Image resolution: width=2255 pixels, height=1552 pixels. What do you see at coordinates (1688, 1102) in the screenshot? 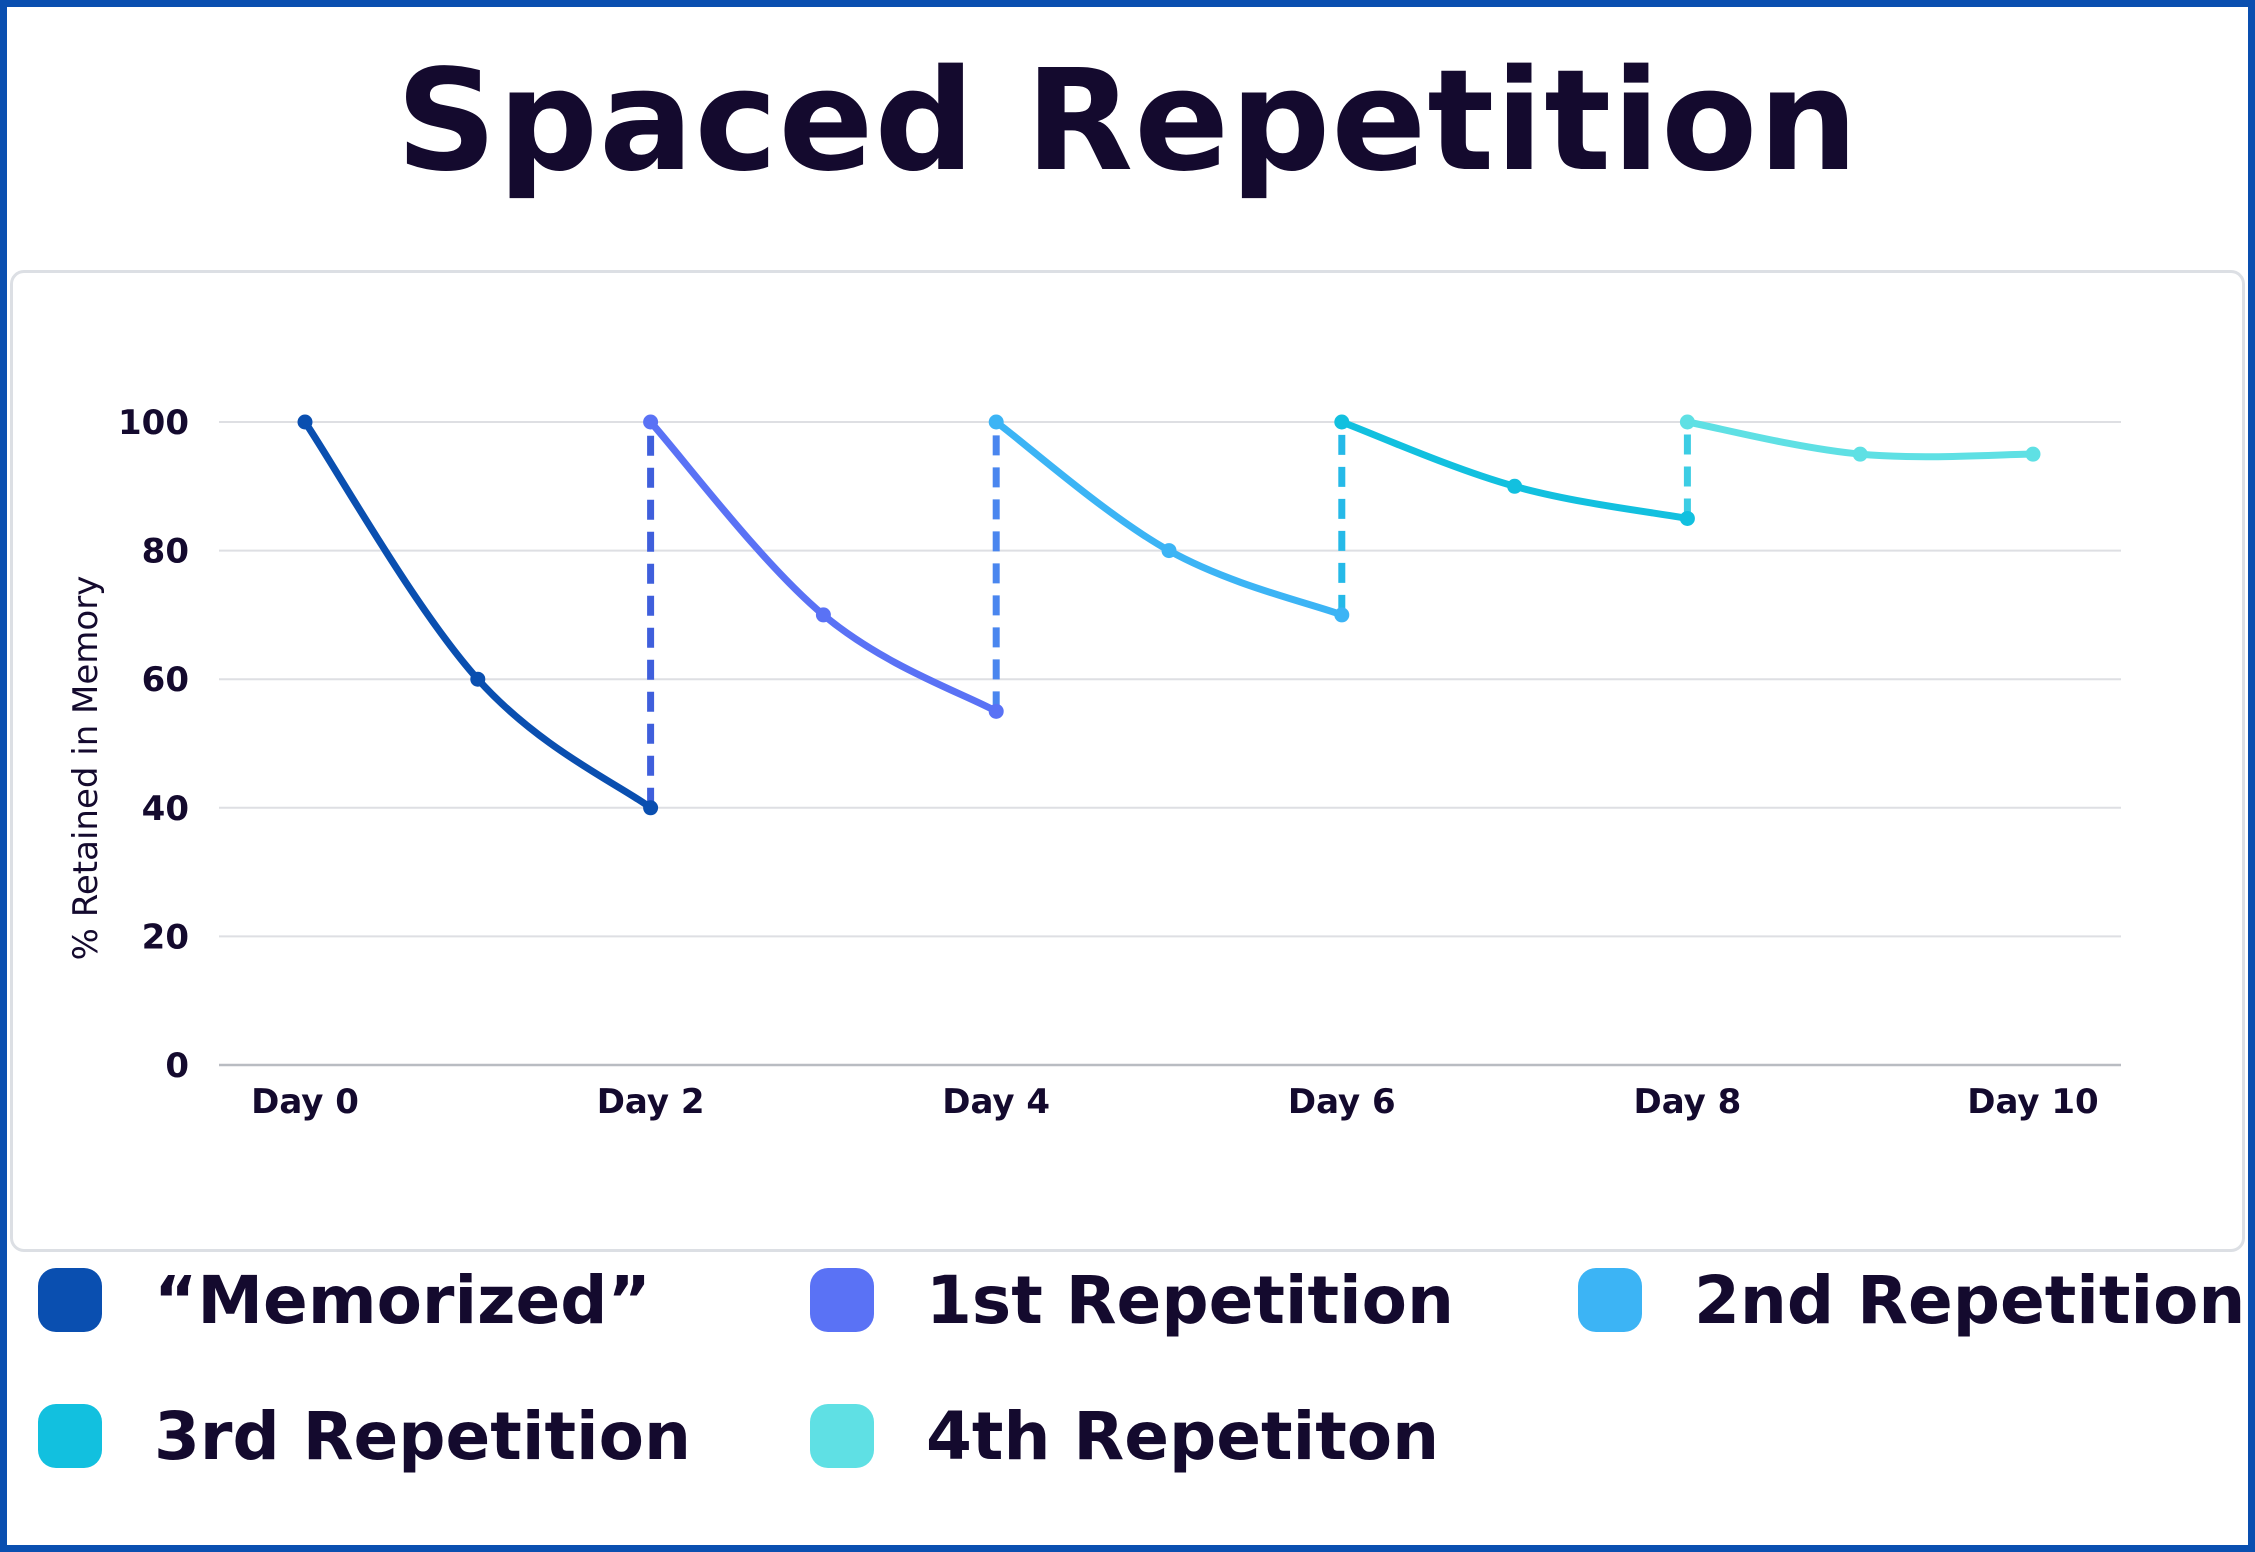
I see `x-tick-label: Day 8` at bounding box center [1688, 1102].